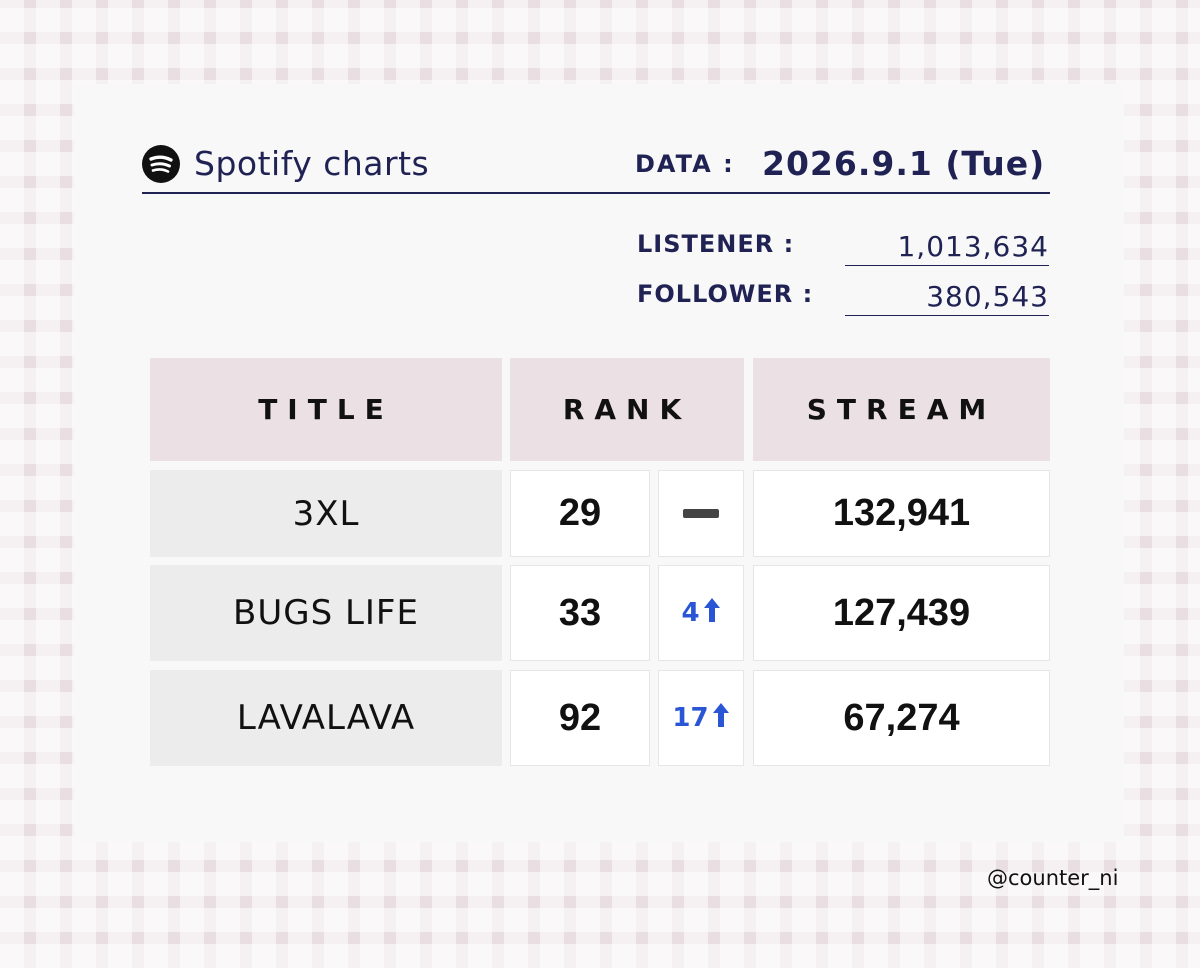  What do you see at coordinates (1053, 878) in the screenshot?
I see `author-handle: @counter_ni` at bounding box center [1053, 878].